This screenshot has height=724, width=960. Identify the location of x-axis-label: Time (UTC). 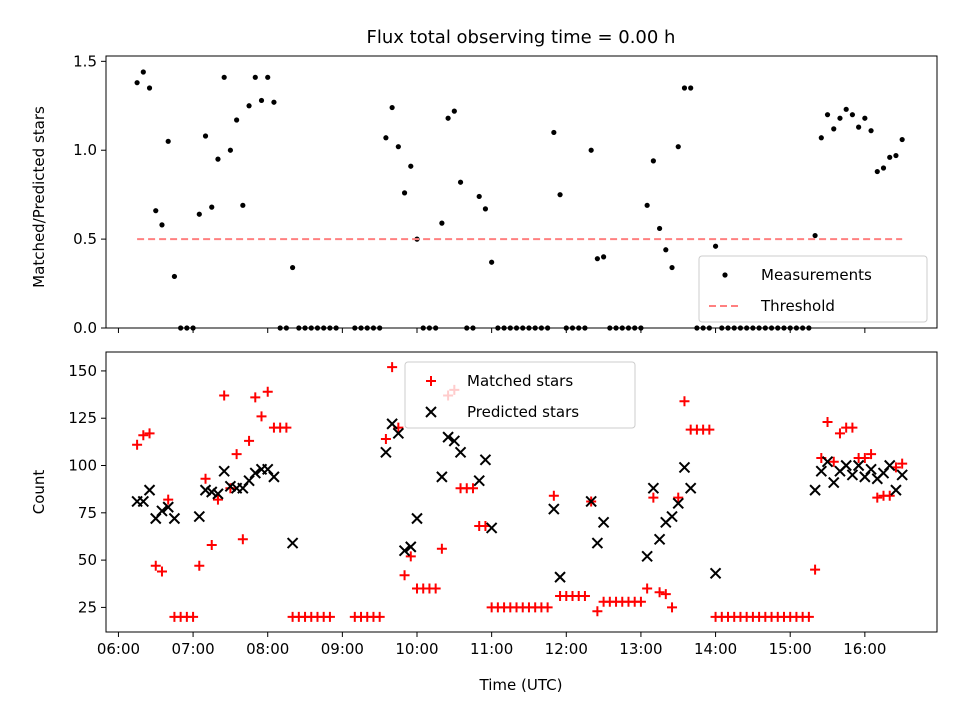
(521, 685).